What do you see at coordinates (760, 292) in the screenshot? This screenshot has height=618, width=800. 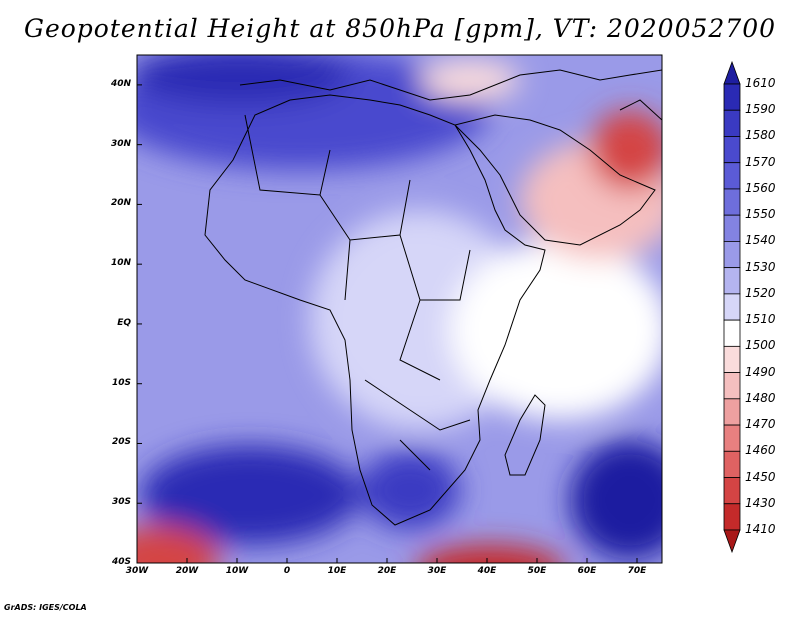 I see `colorbar-level-label: 1520` at bounding box center [760, 292].